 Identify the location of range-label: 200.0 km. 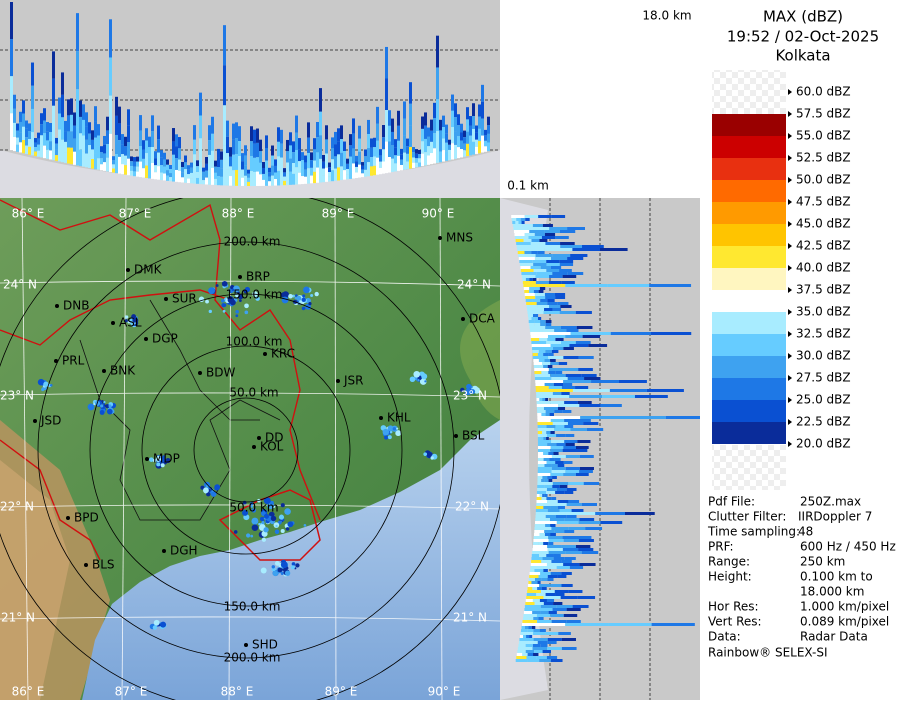
(252, 658).